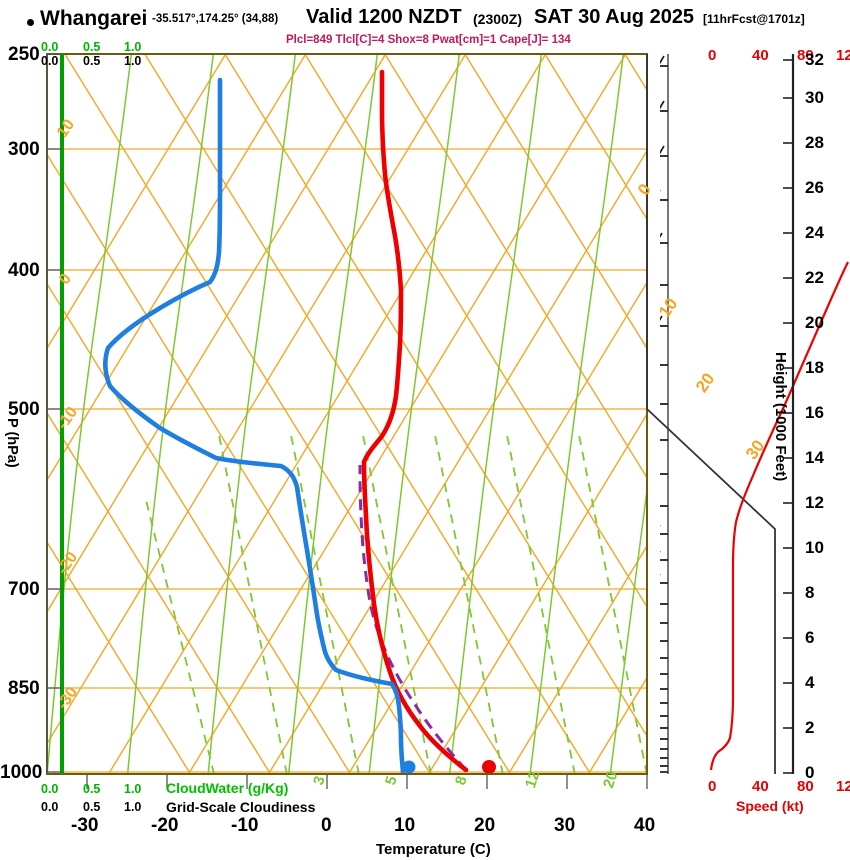 This screenshot has height=860, width=850. What do you see at coordinates (433, 849) in the screenshot?
I see `temperature-axis-title: Temperature (C)` at bounding box center [433, 849].